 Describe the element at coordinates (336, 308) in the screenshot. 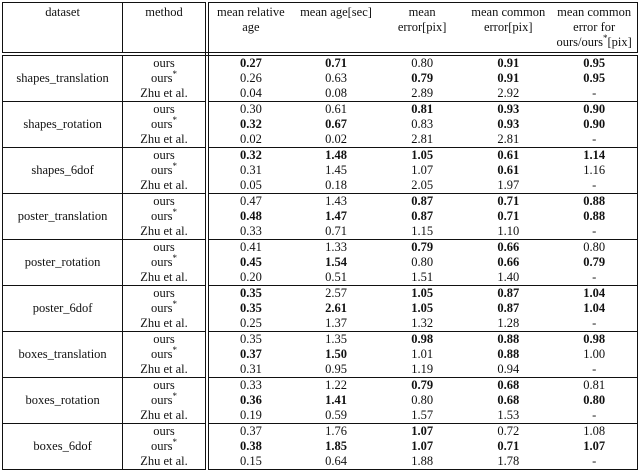

I see `value-cell: 2.61` at that location.